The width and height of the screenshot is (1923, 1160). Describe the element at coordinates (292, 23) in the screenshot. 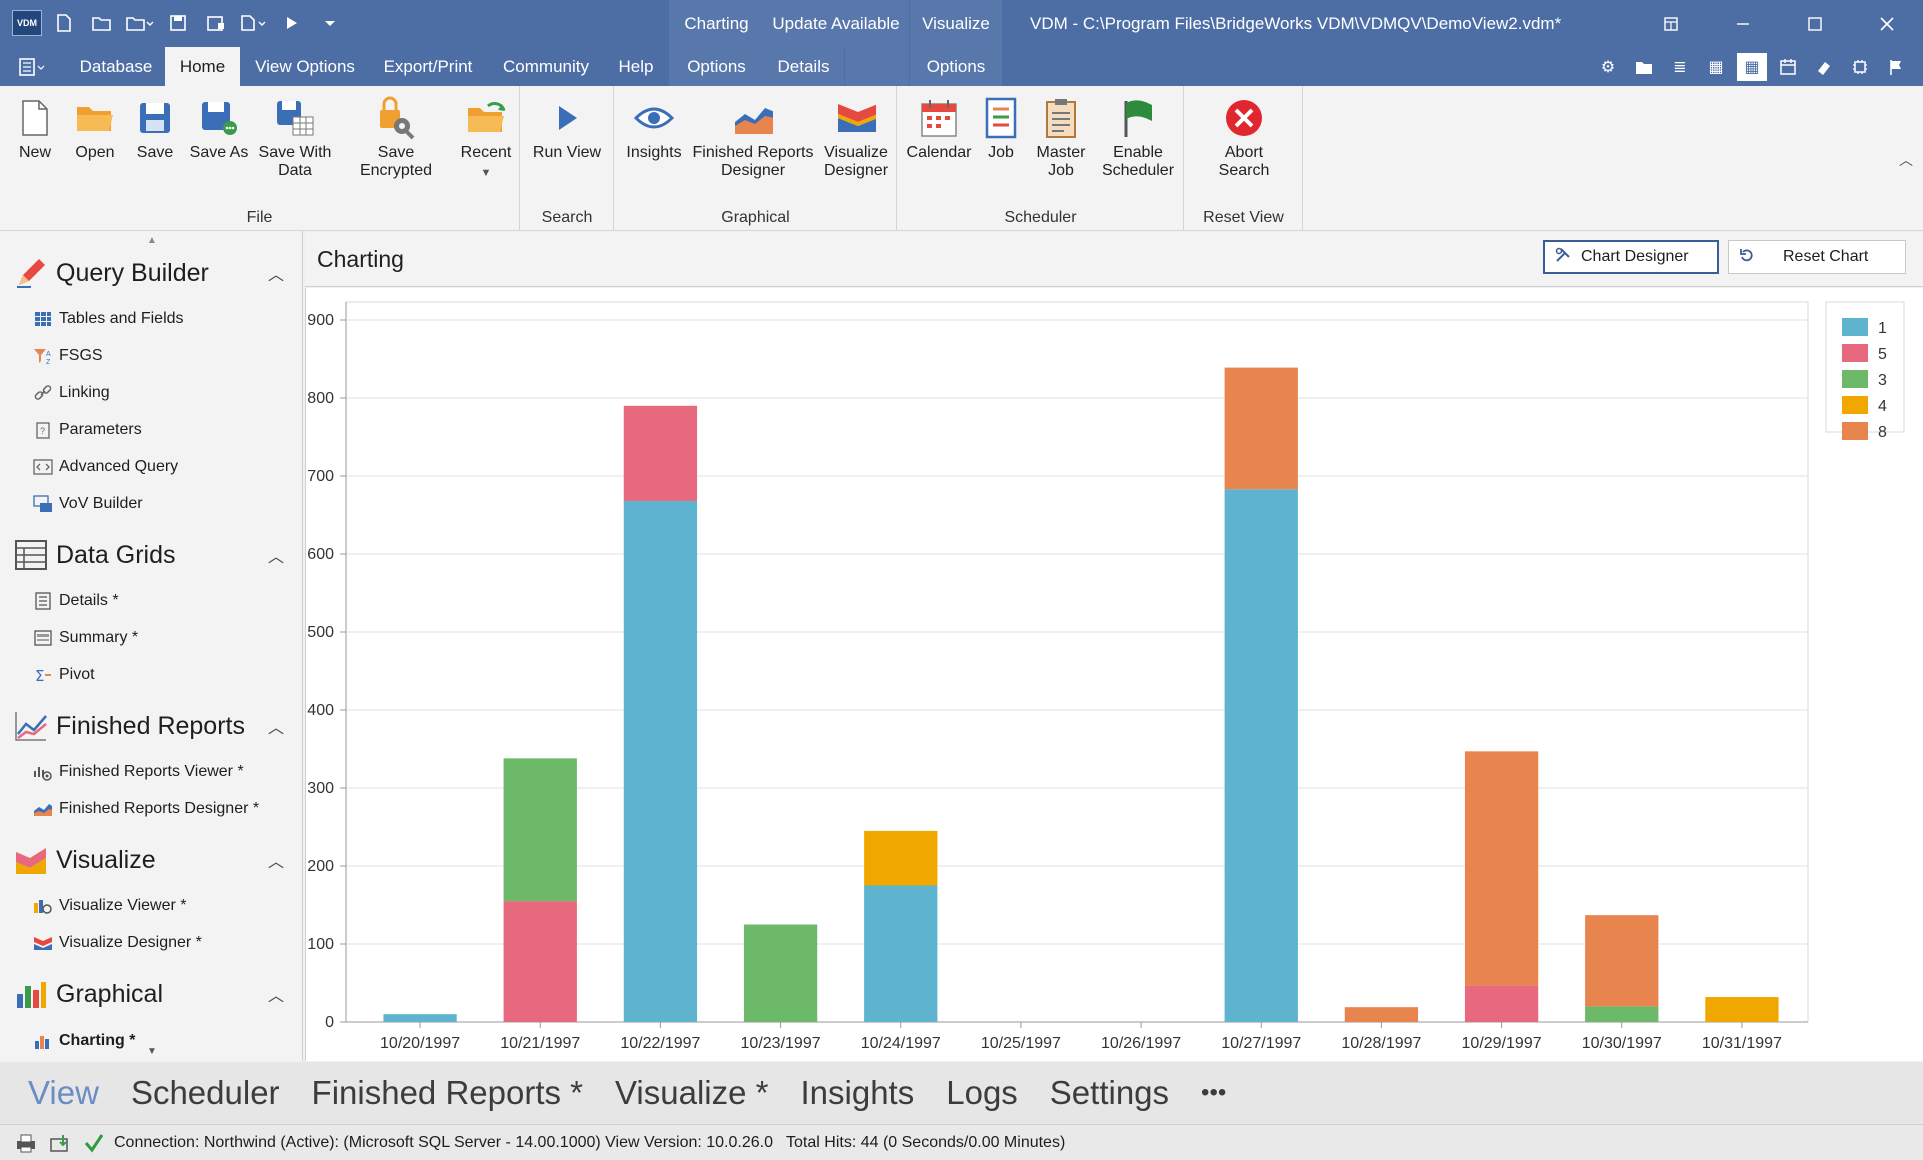

I see `run-icon` at that location.